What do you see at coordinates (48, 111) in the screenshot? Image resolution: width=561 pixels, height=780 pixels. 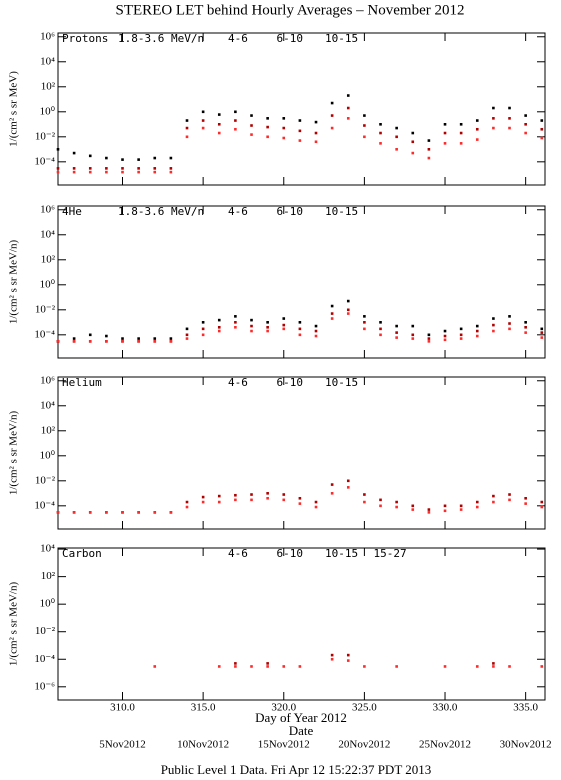 I see `y-tick-label: 10⁰` at bounding box center [48, 111].